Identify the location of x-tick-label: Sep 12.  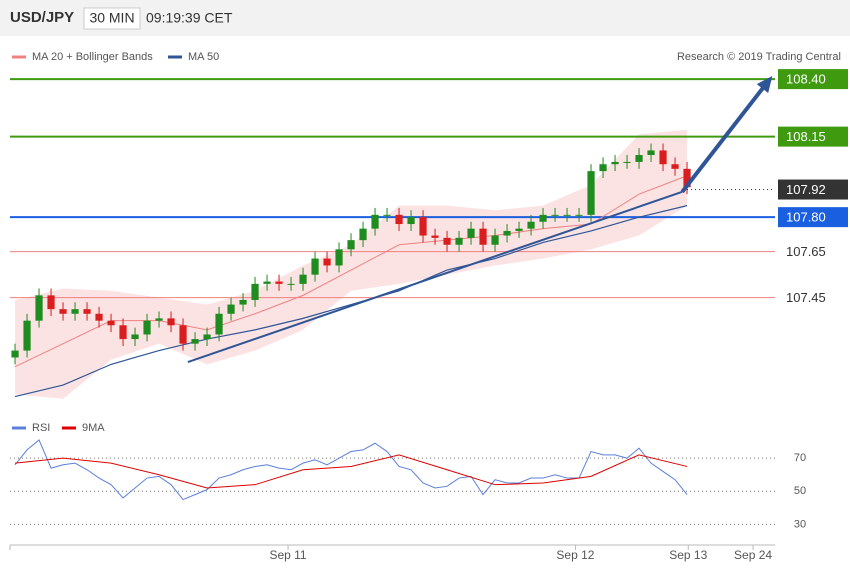
(575, 555).